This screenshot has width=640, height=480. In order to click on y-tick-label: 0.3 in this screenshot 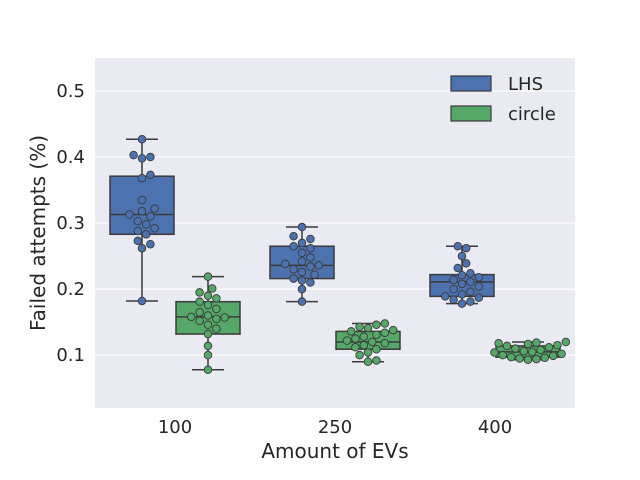, I will do `click(70, 223)`.